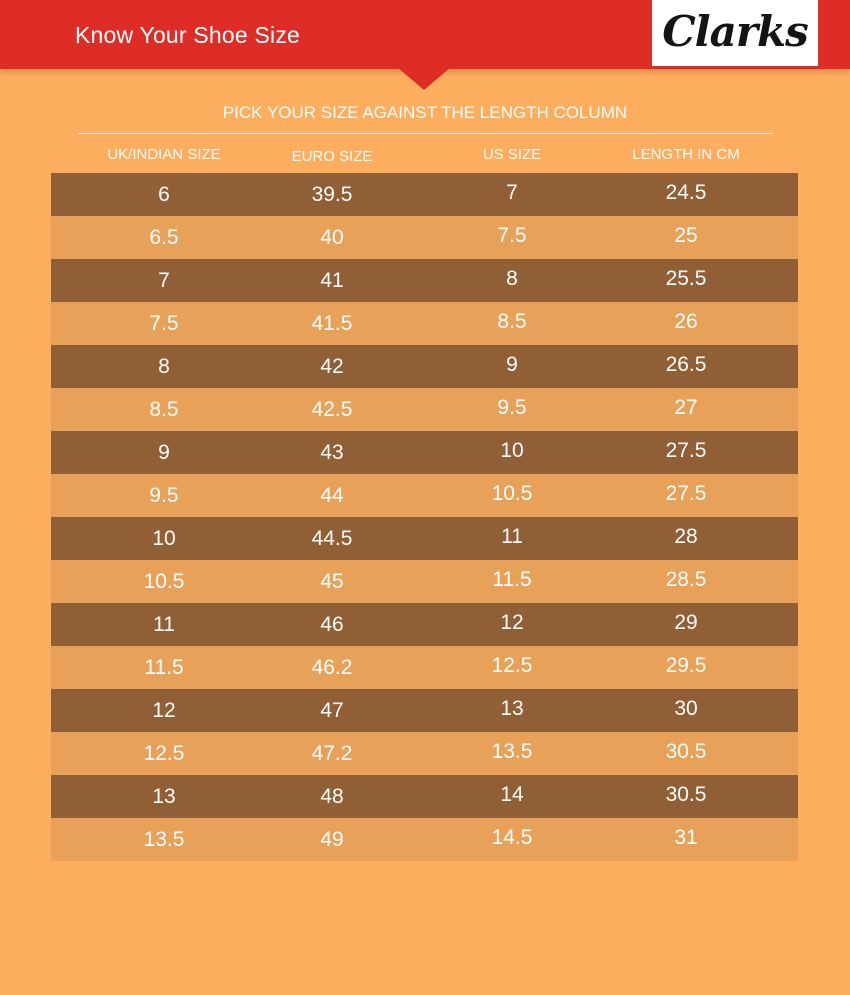 Image resolution: width=850 pixels, height=995 pixels. I want to click on header-pointer-arrow, so click(424, 79).